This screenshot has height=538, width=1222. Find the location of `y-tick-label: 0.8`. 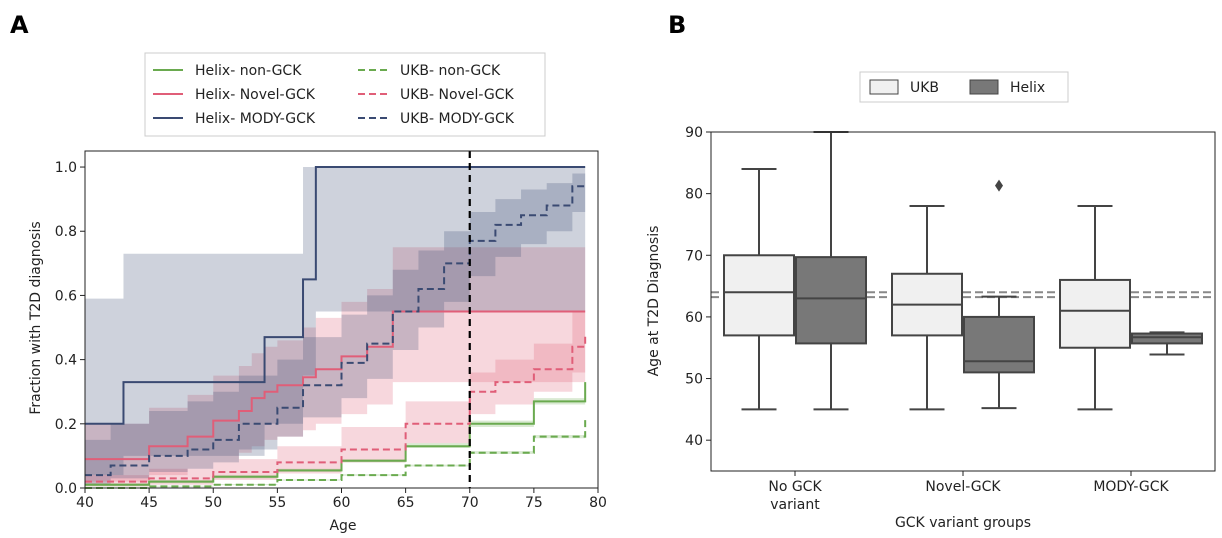

y-tick-label: 0.8 is located at coordinates (66, 232).